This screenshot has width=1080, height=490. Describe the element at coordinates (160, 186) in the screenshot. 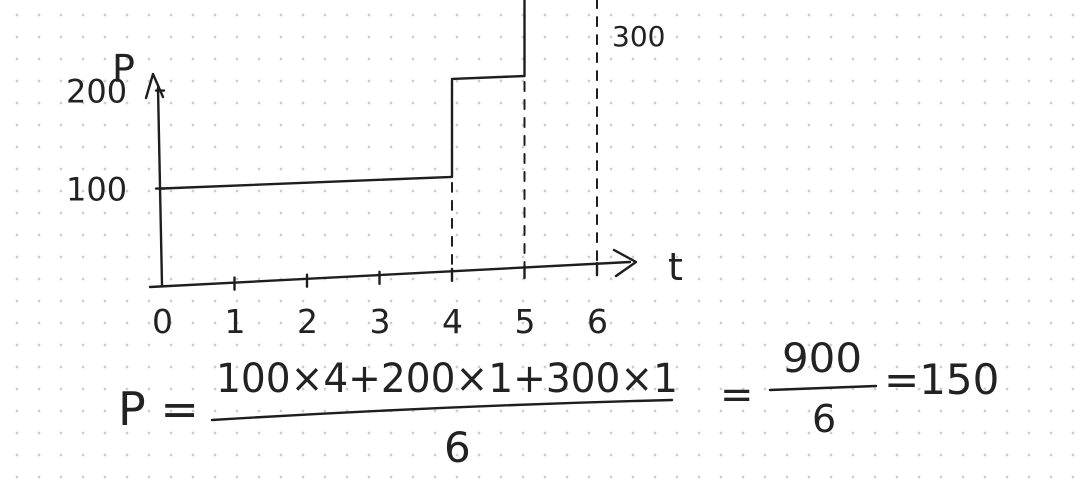

I see `y-axis` at that location.